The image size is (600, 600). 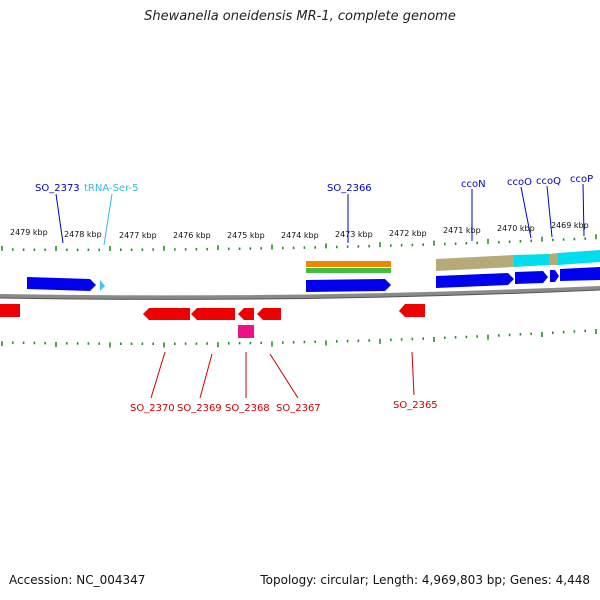 What do you see at coordinates (138, 235) in the screenshot?
I see `kbp-label: 2477 kbp` at bounding box center [138, 235].